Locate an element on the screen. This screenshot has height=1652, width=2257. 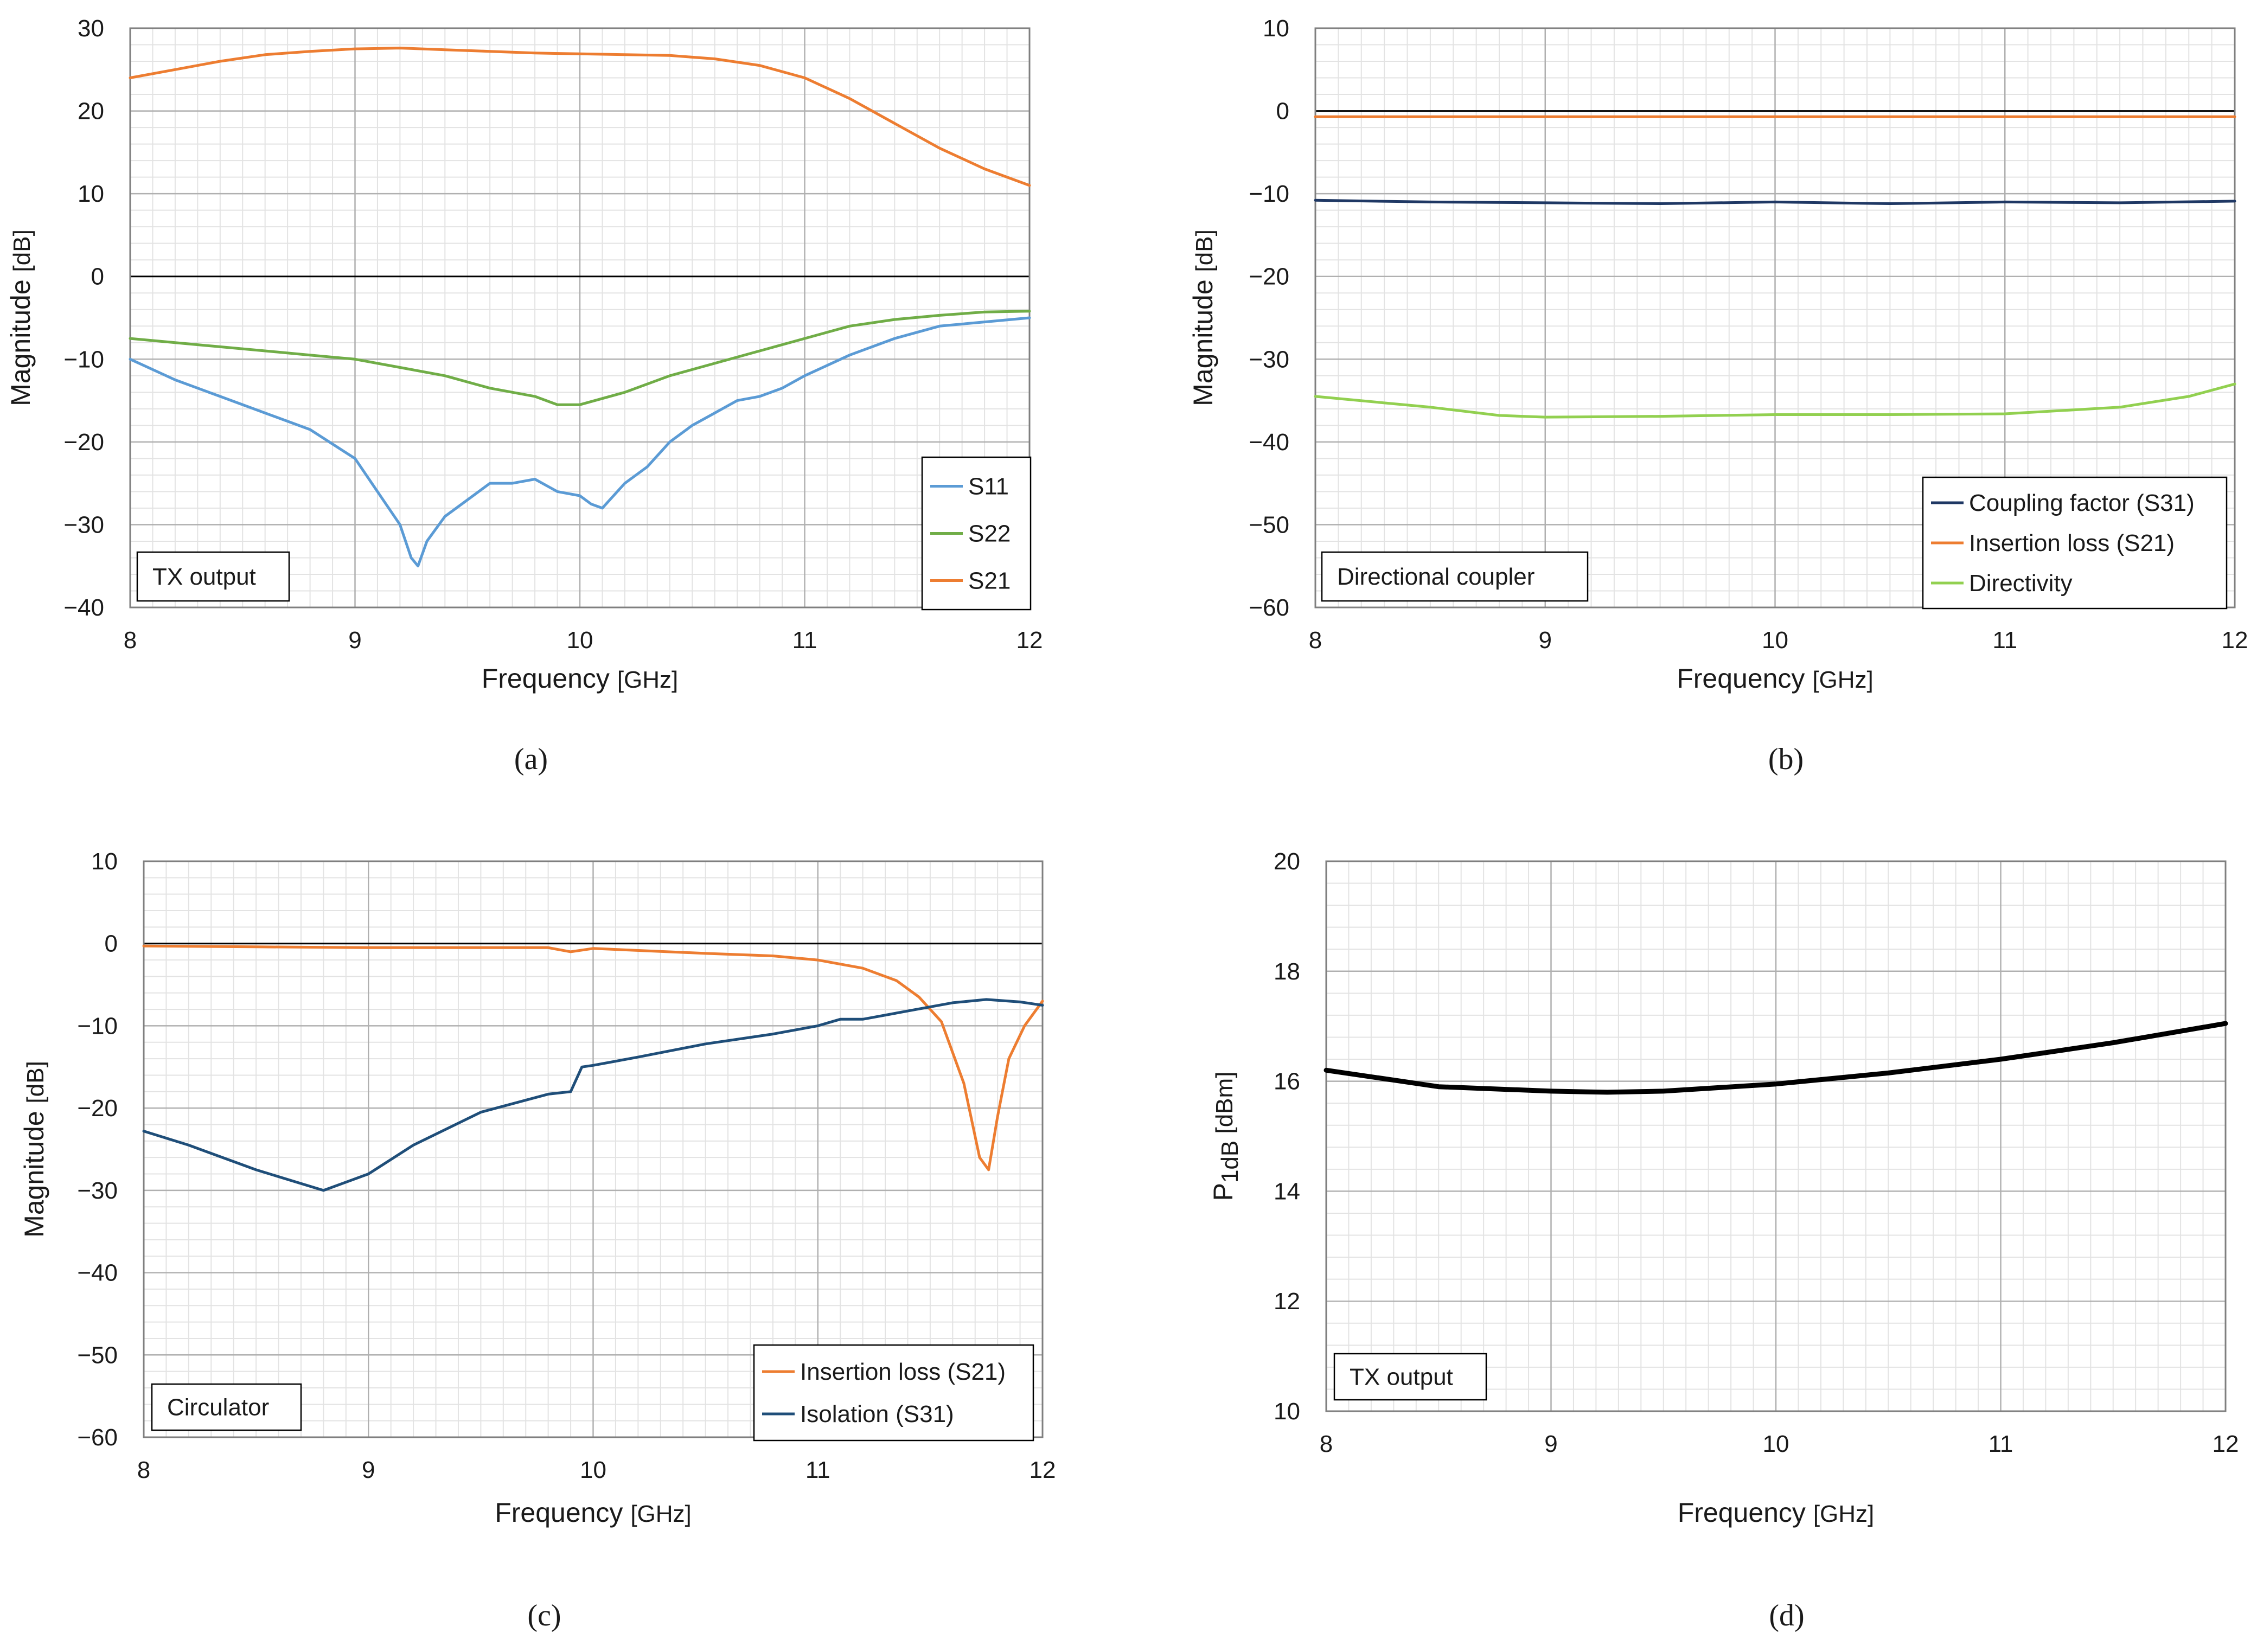
series-line-p1db is located at coordinates (1775, 1058).